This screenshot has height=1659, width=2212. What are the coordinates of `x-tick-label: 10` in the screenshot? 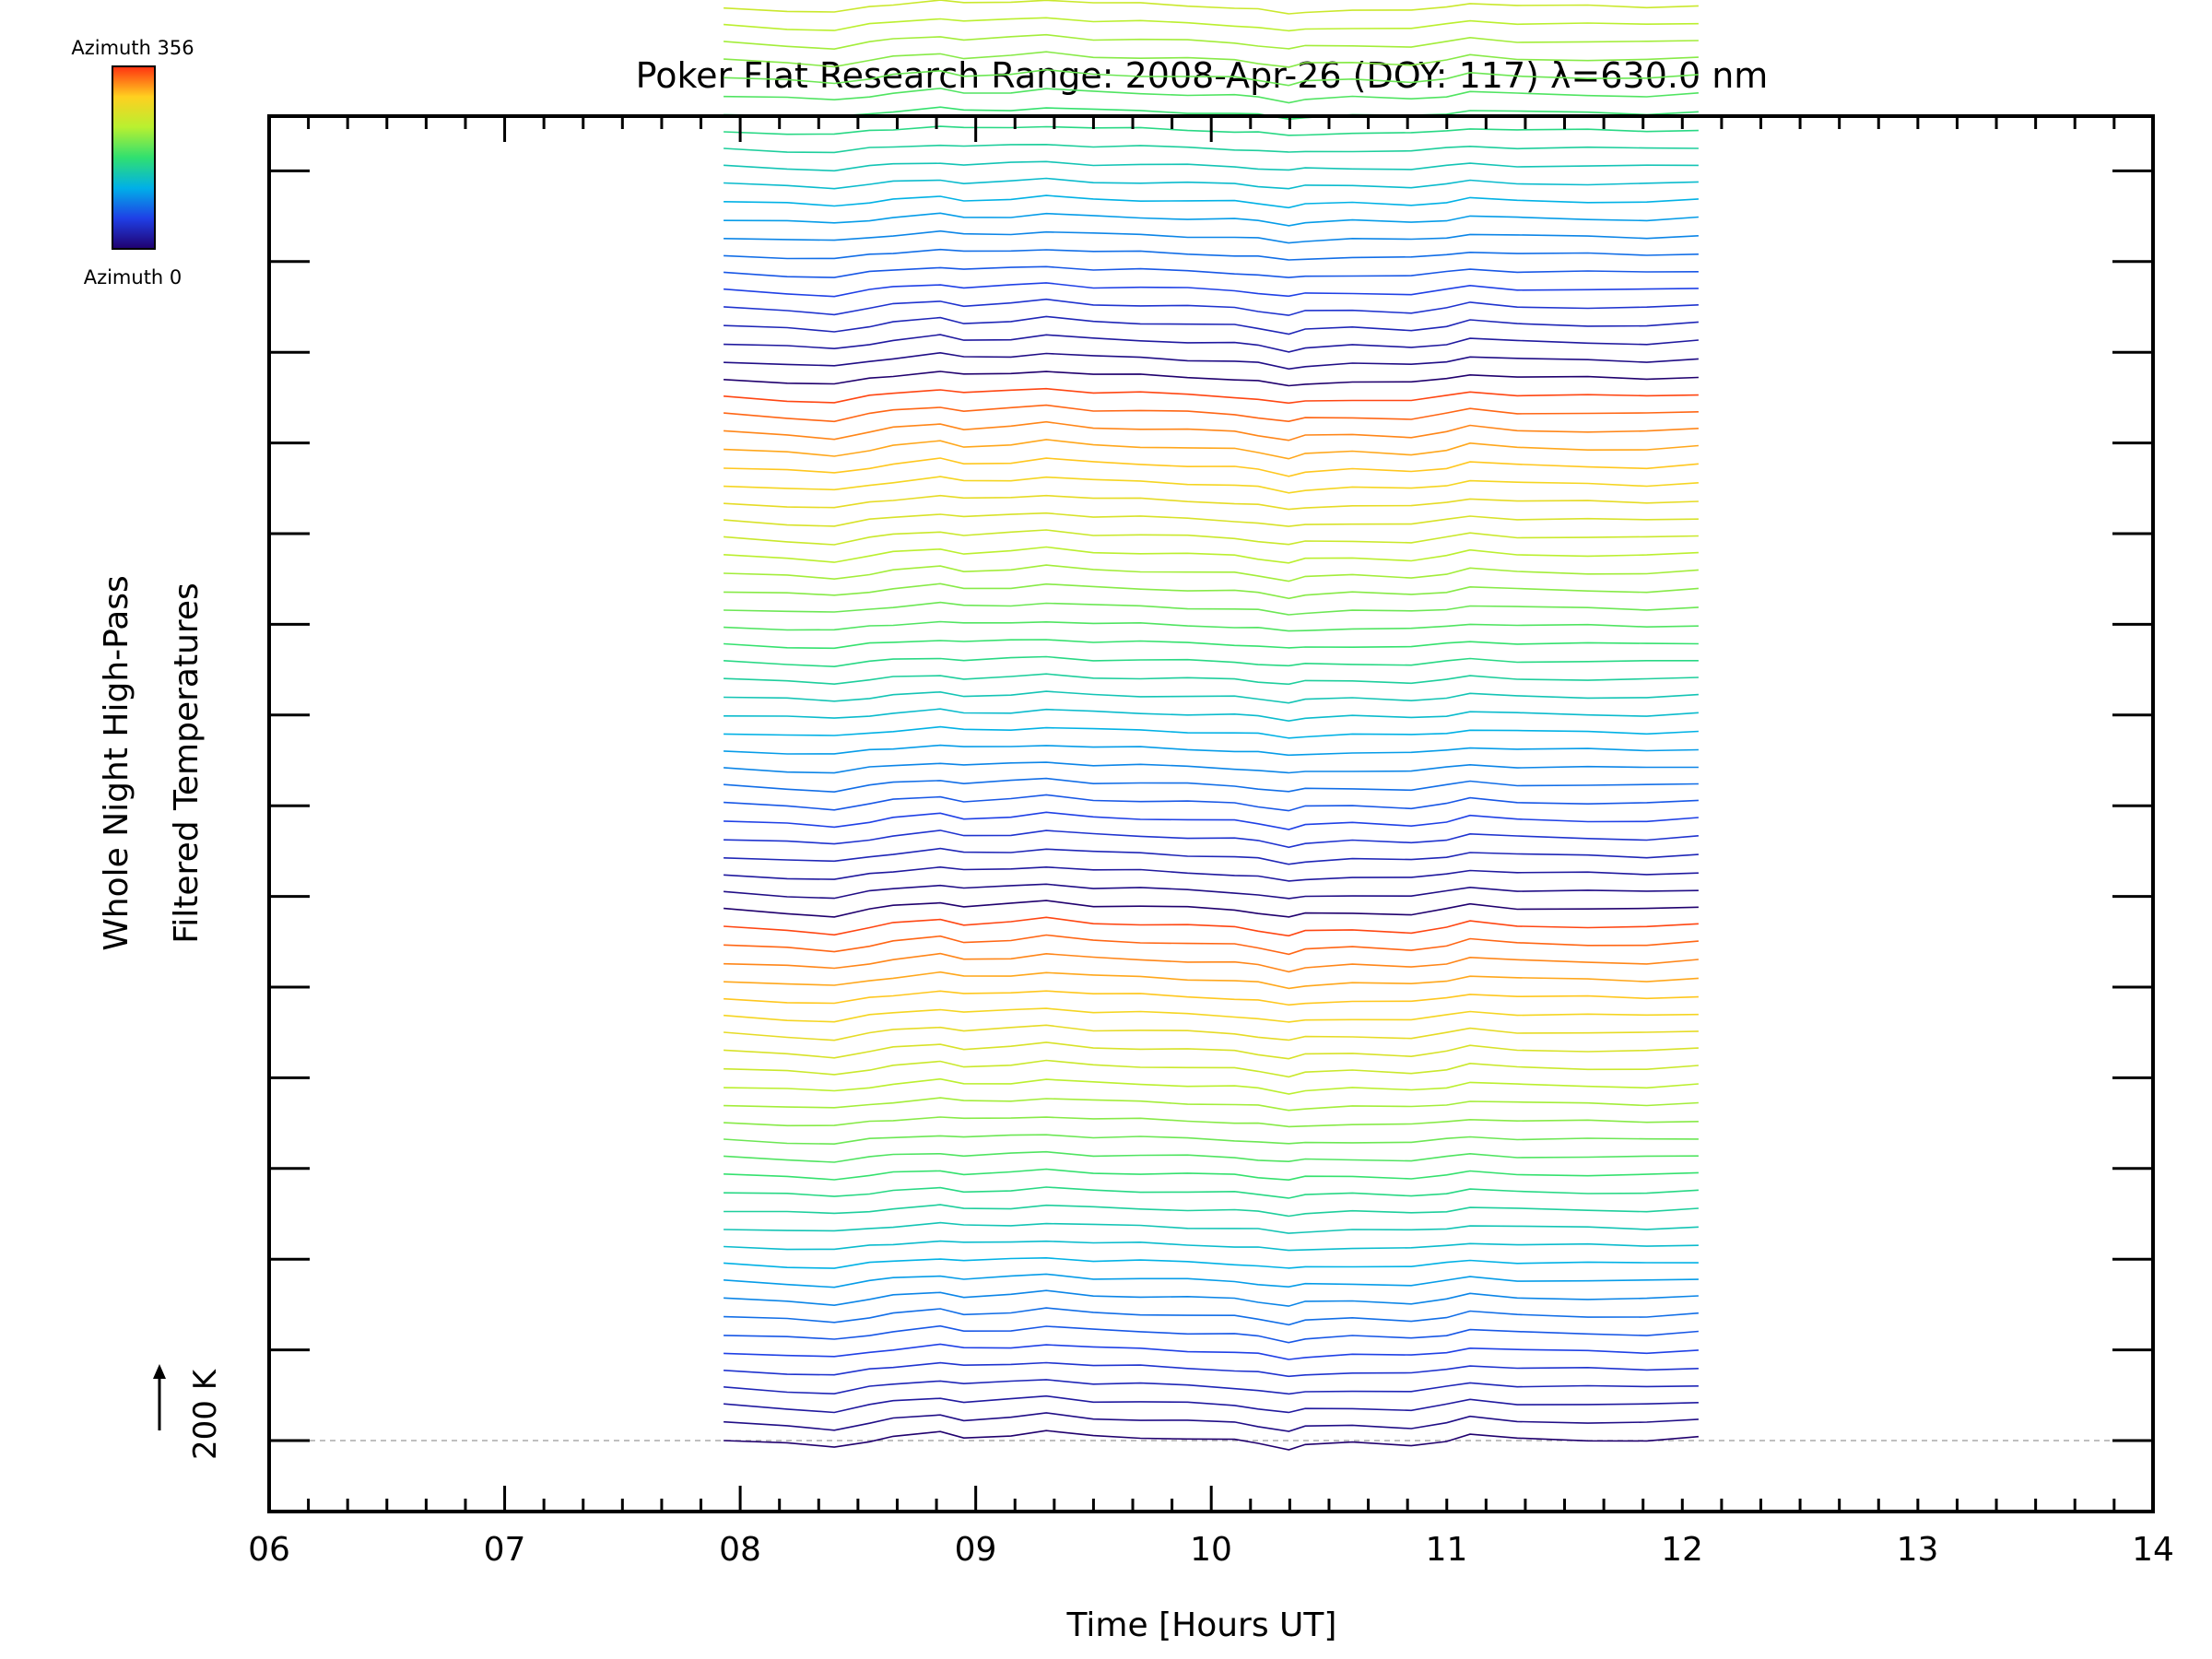 It's located at (1211, 1550).